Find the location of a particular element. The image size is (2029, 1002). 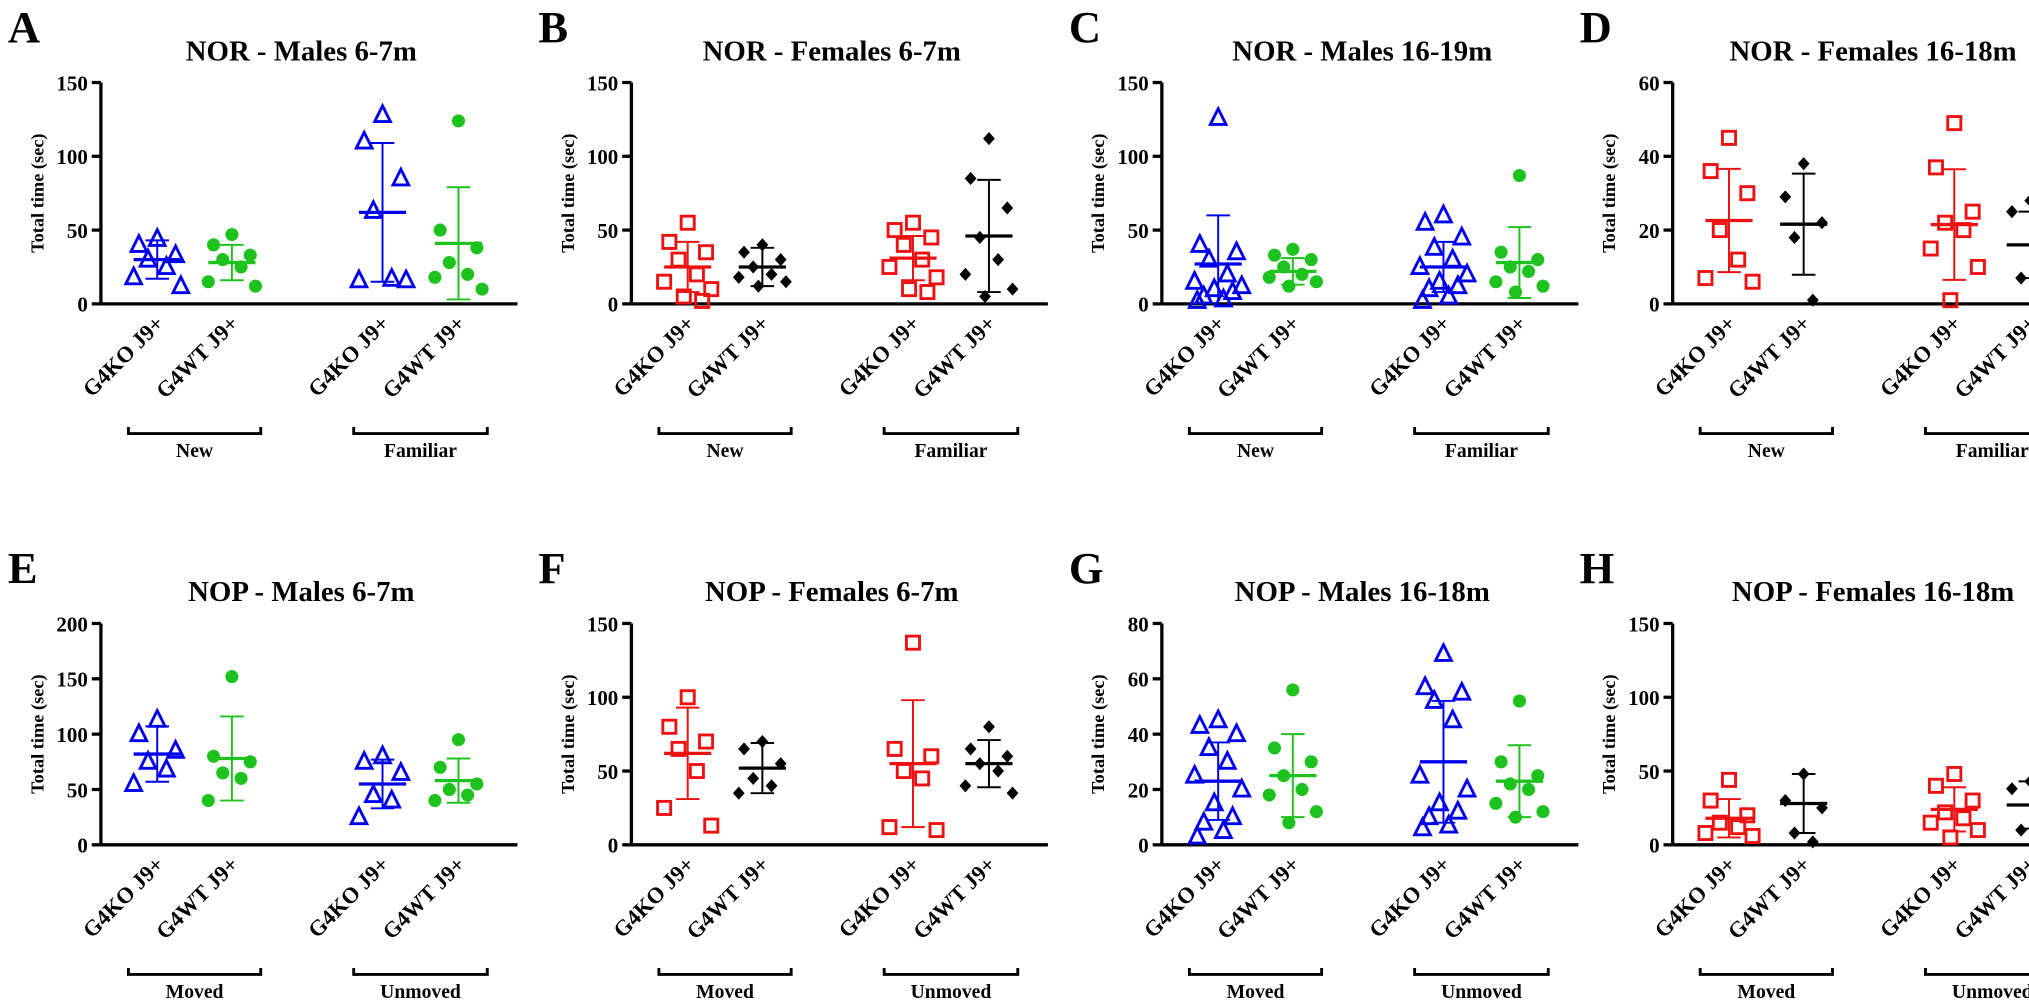

panel-letter: A is located at coordinates (24, 27).